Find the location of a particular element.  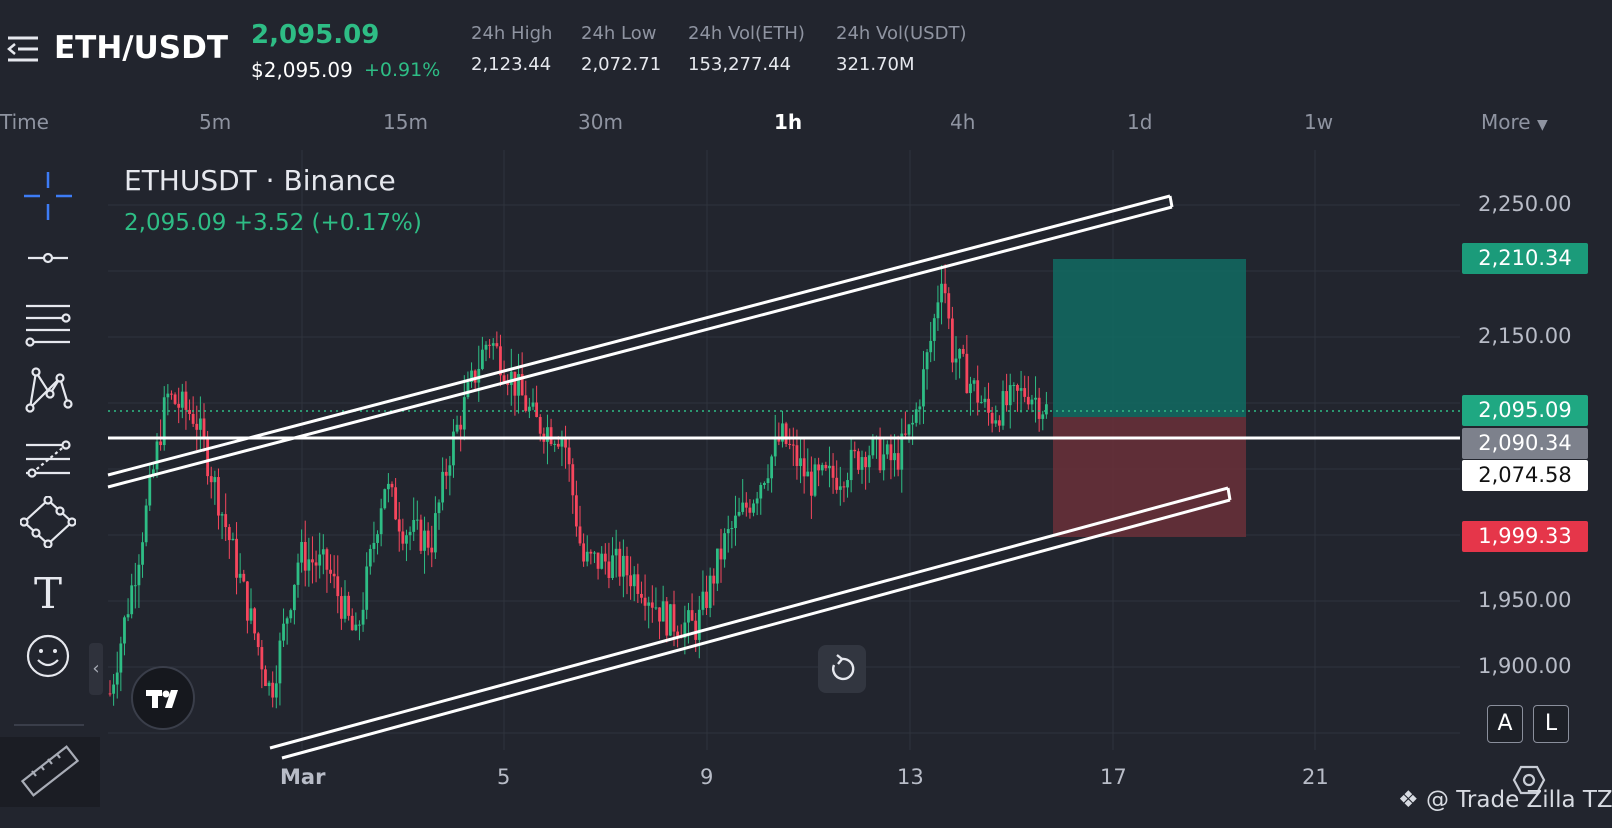

change-percent: +0.91% is located at coordinates (402, 70).